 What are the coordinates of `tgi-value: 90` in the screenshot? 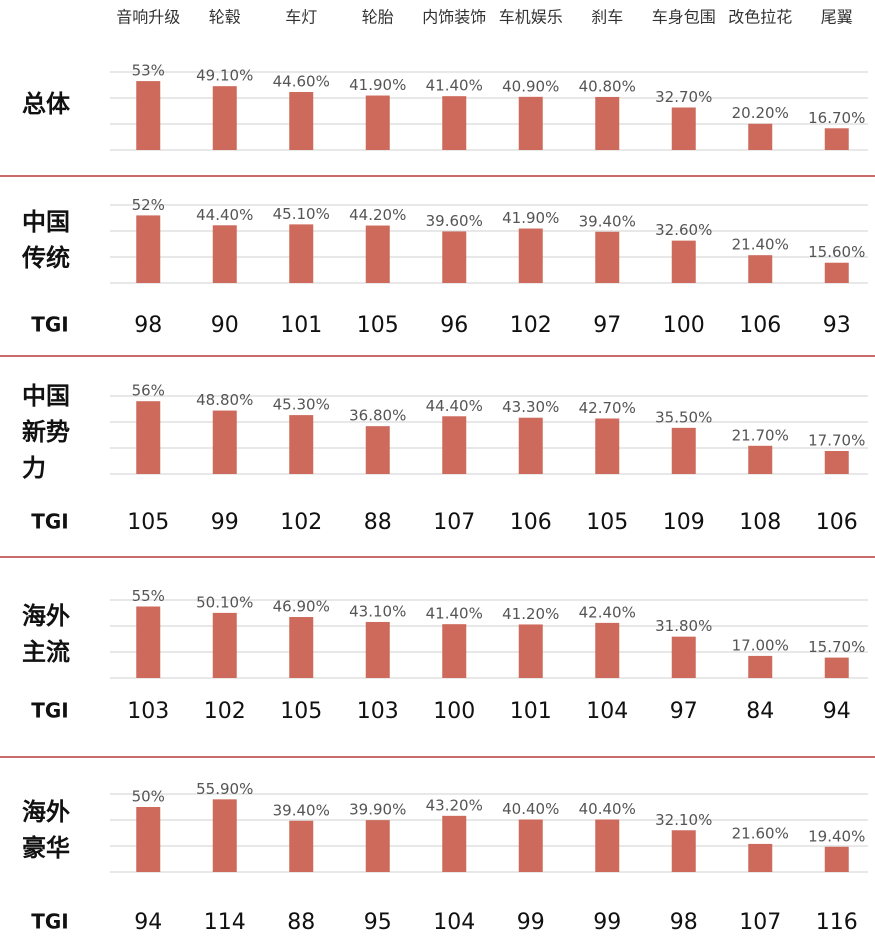 It's located at (225, 325).